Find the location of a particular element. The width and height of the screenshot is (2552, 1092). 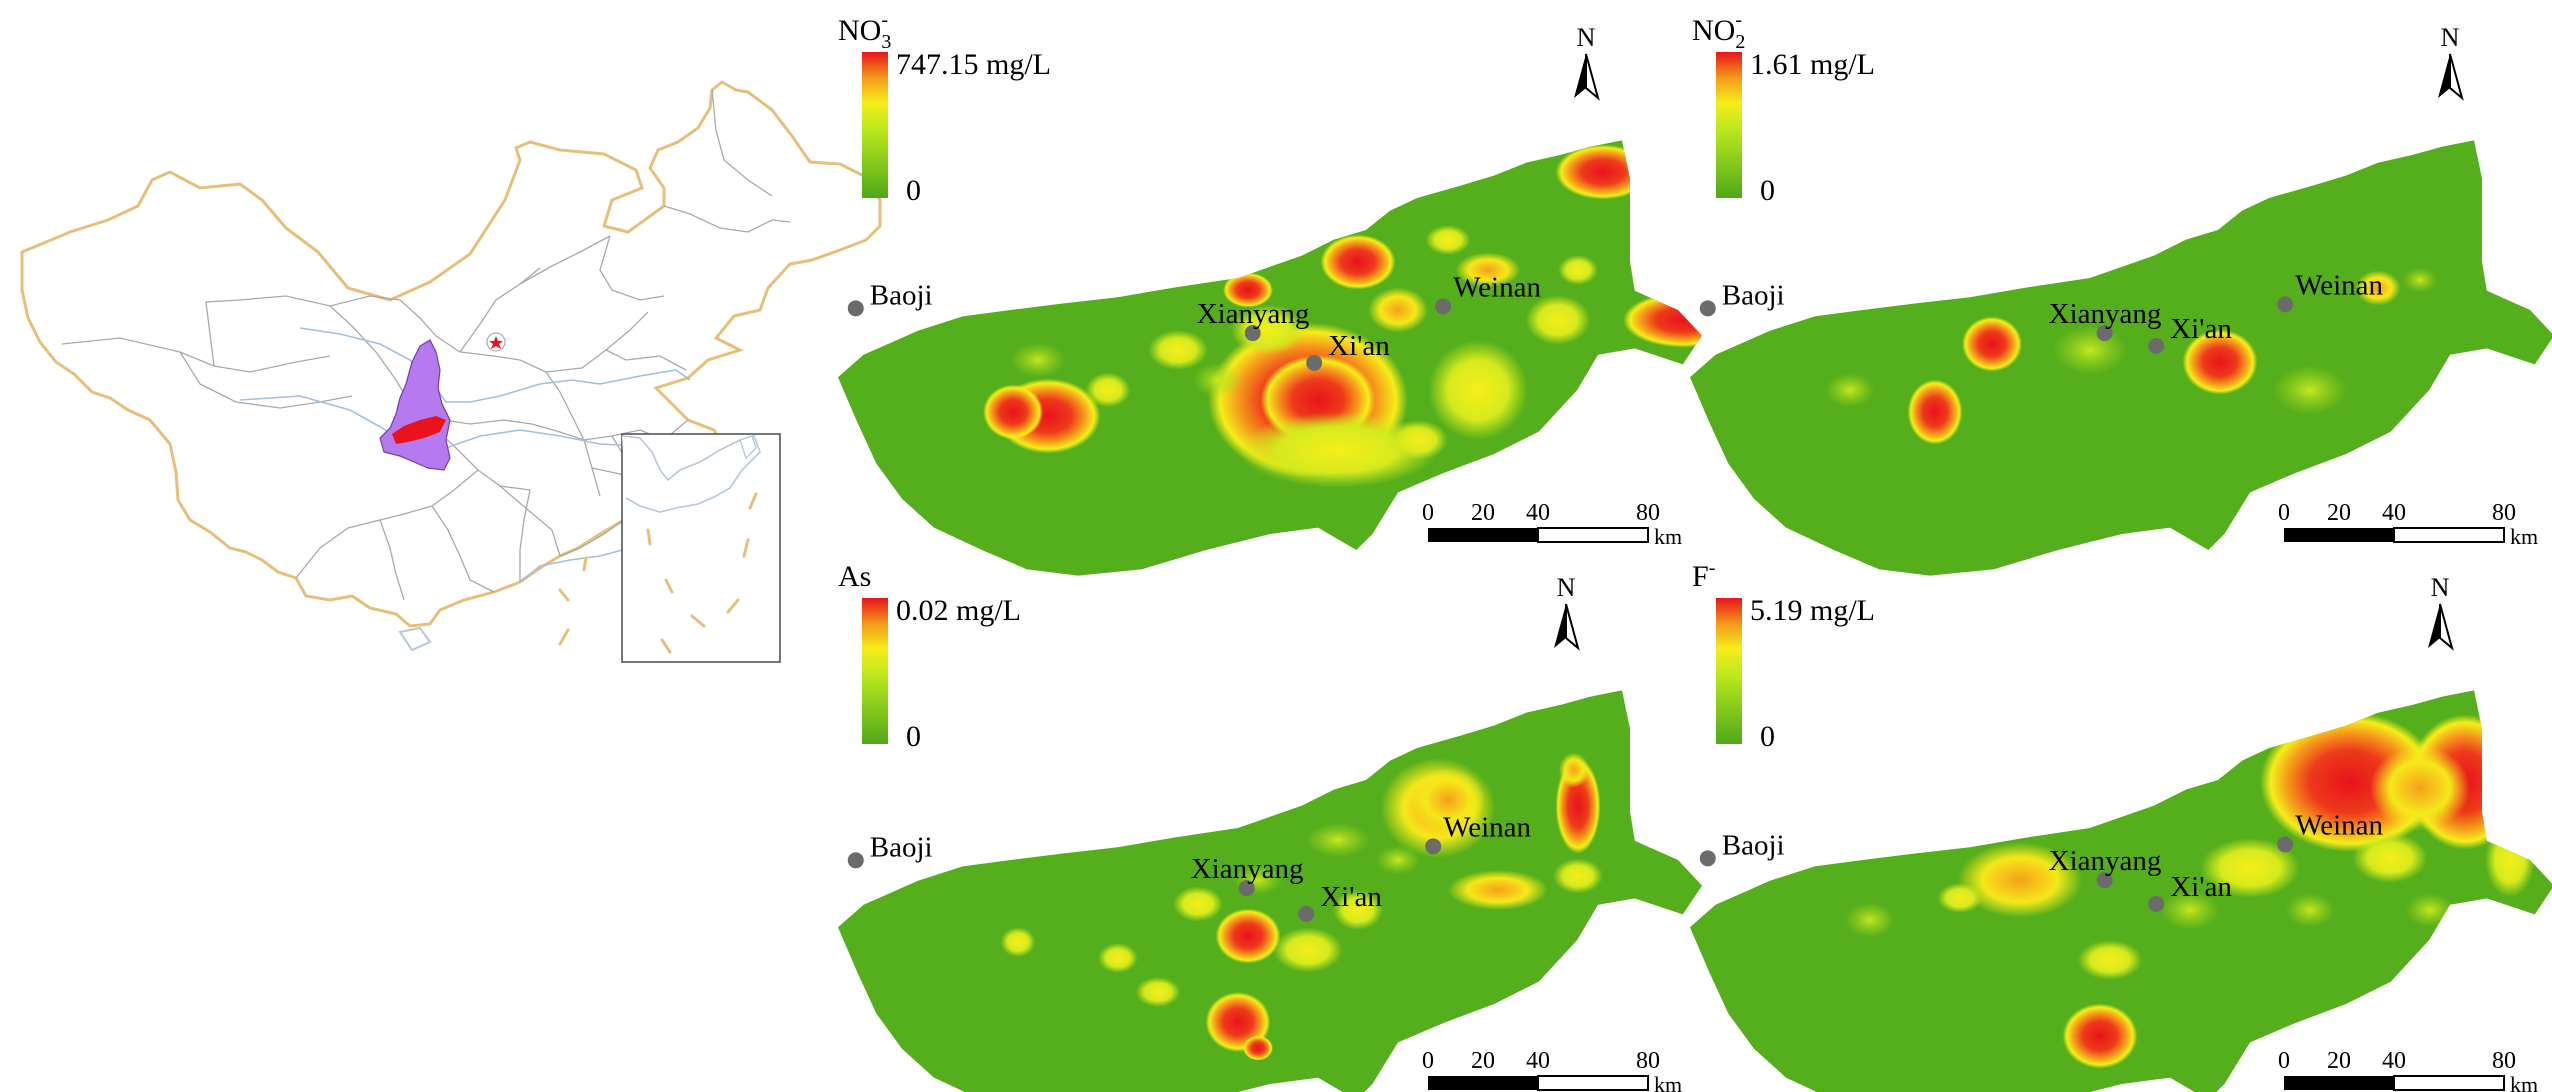

legend-max-label: 747.15 mg/L is located at coordinates (973, 64).